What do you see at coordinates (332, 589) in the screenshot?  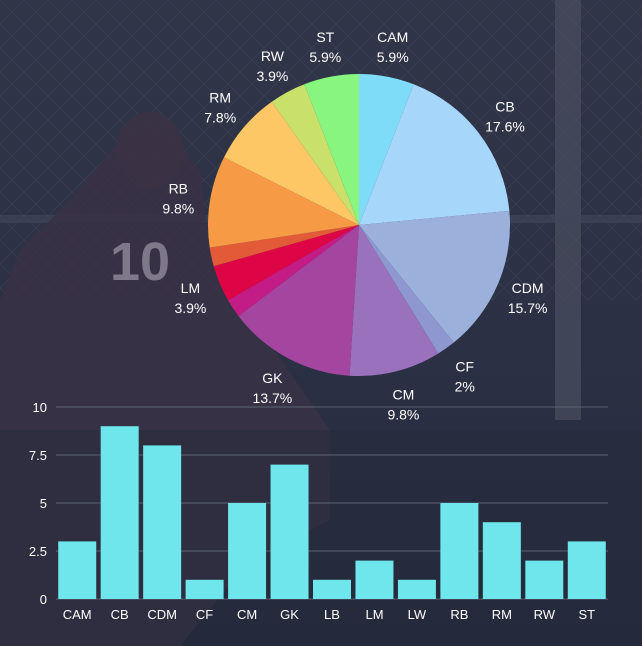 I see `bar-lb` at bounding box center [332, 589].